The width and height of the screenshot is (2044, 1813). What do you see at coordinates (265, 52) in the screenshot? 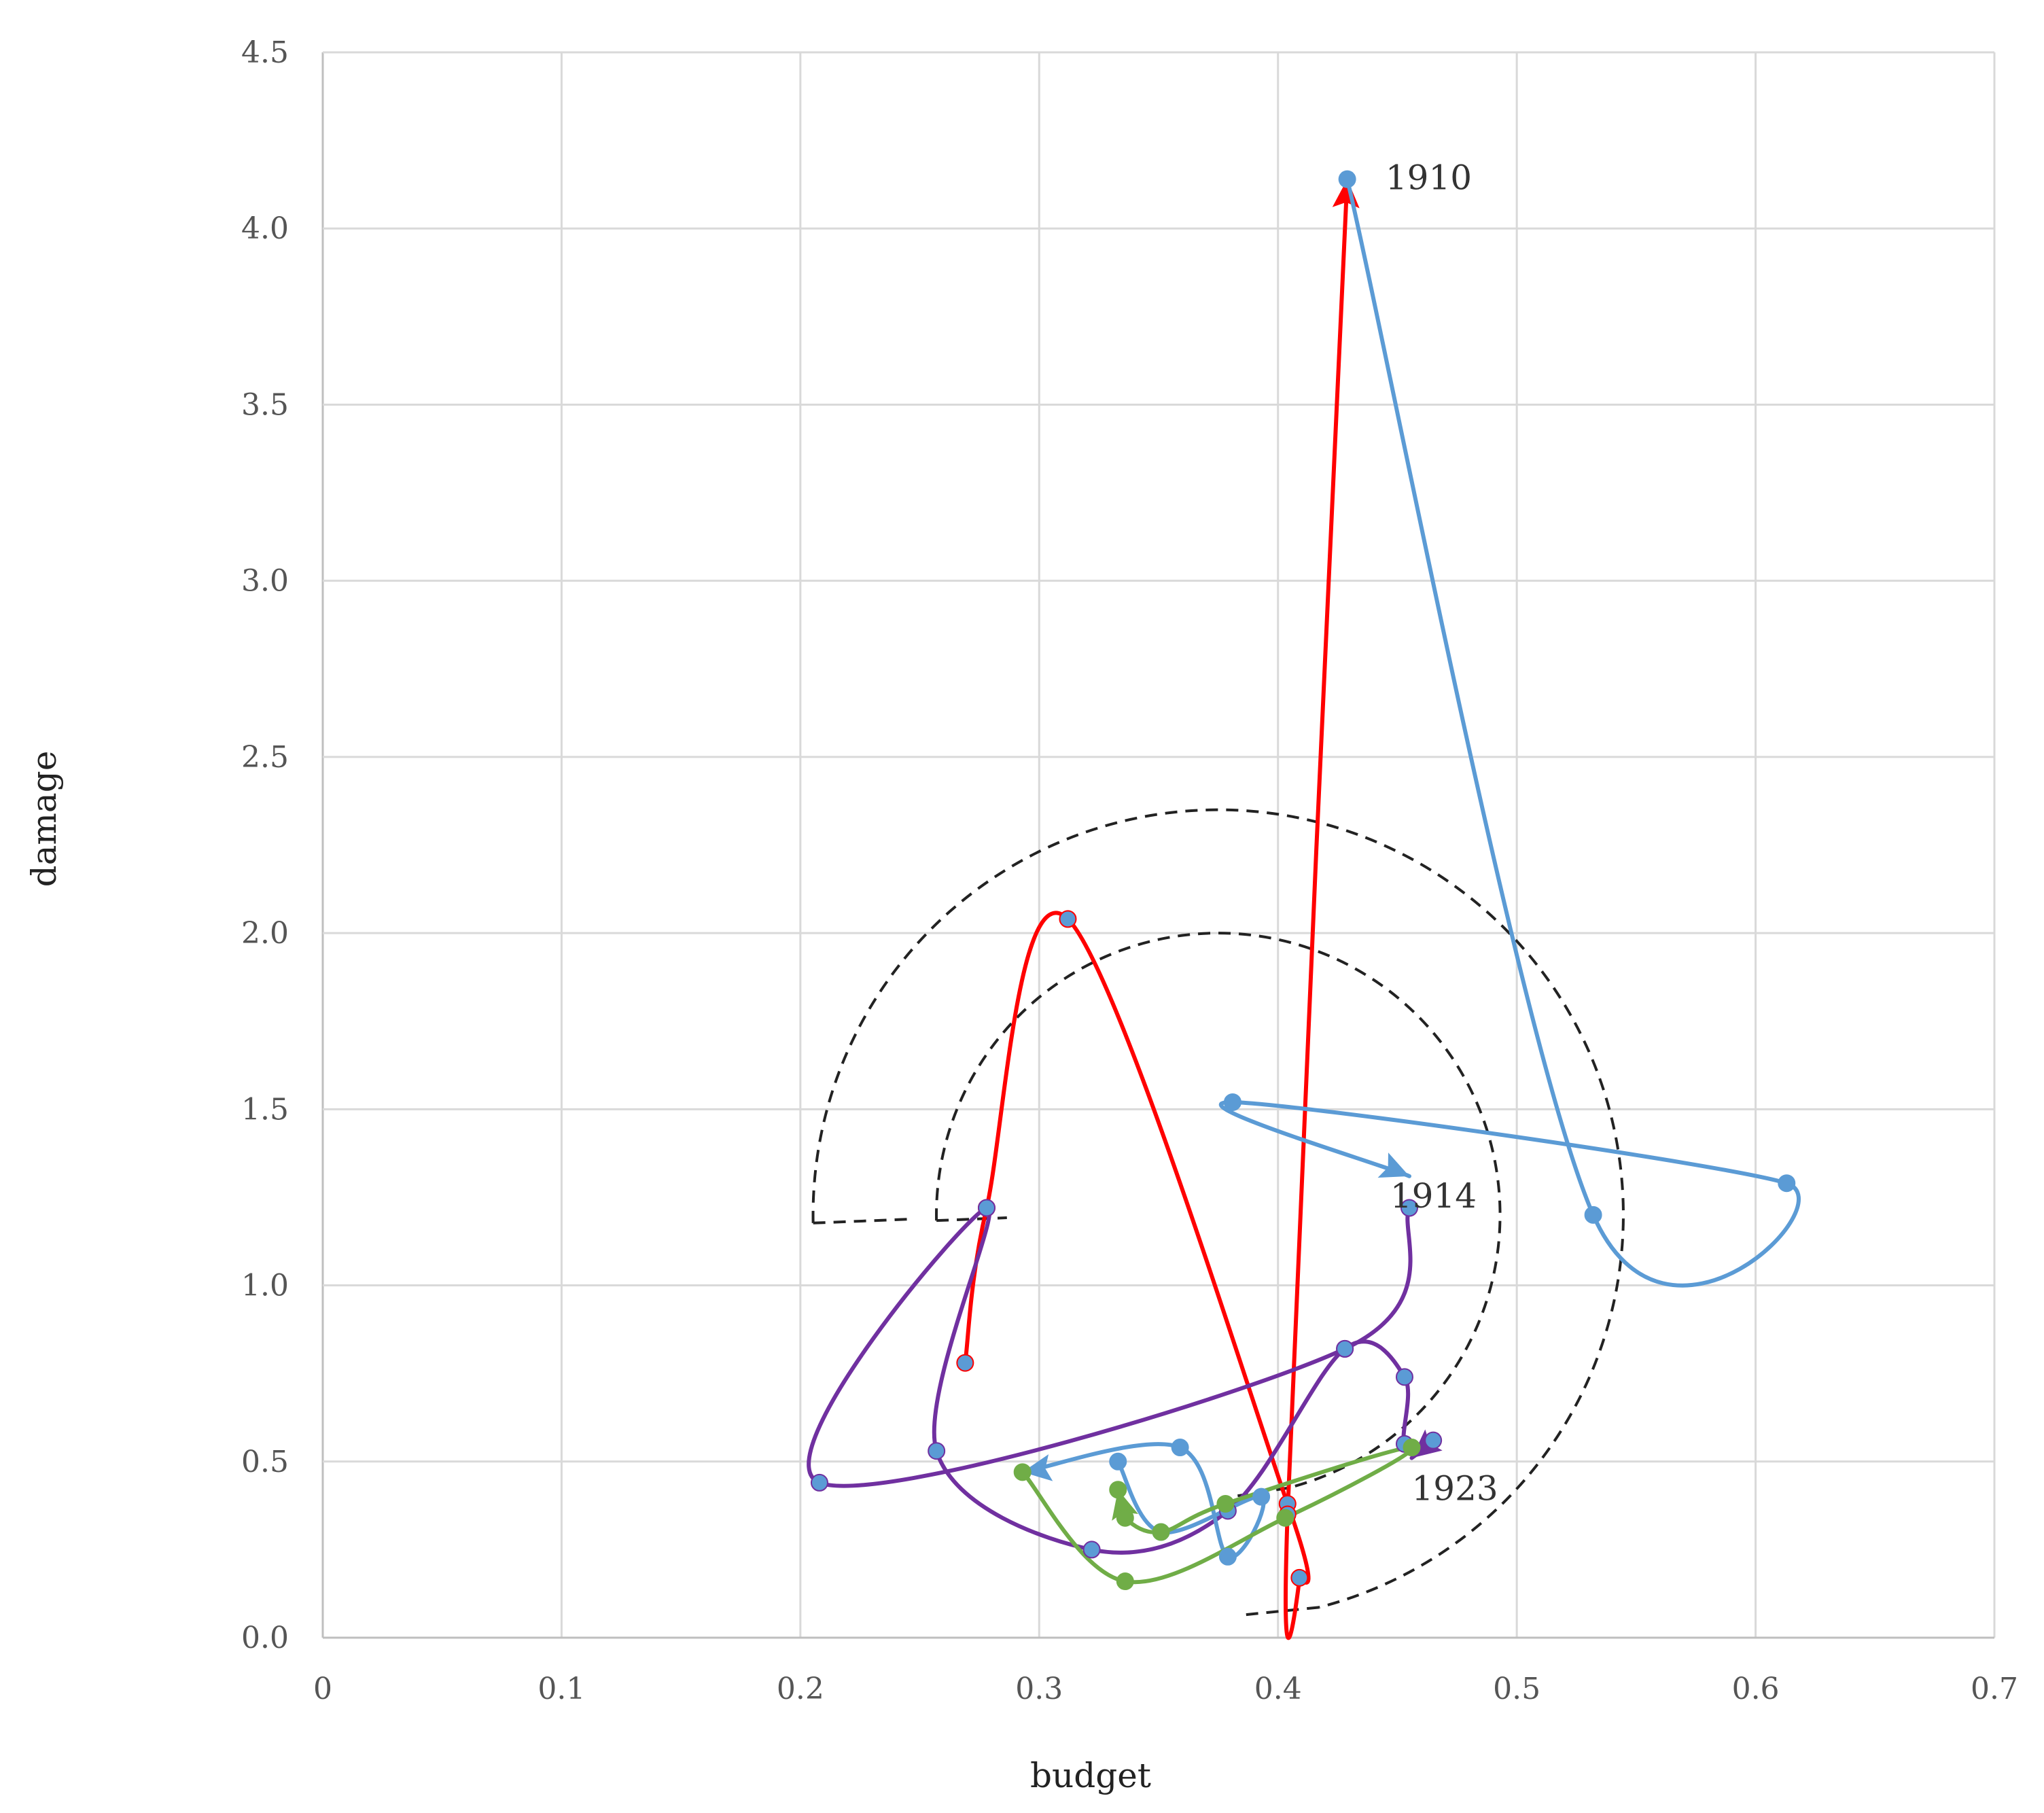
I see `y-tick-label: 4.5` at bounding box center [265, 52].